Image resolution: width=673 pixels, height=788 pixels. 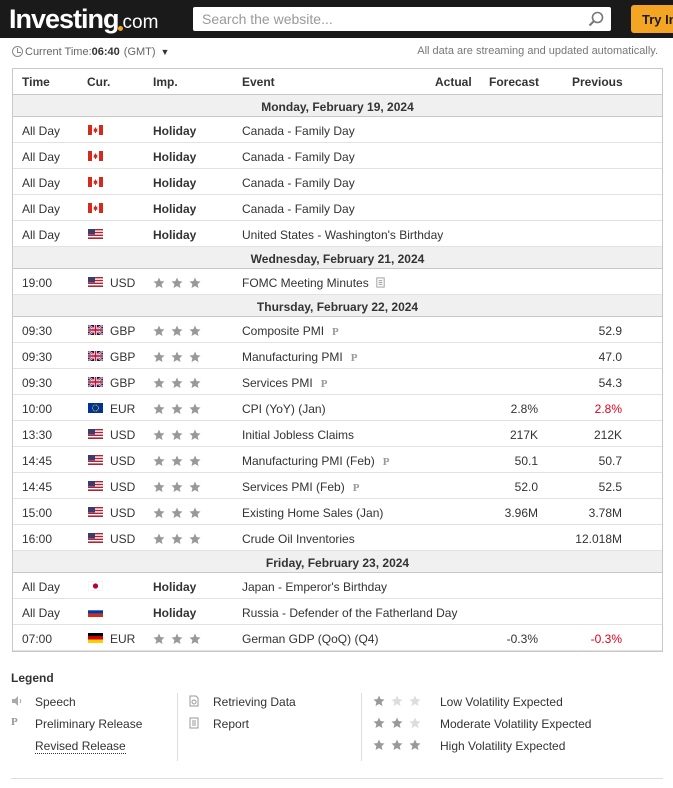 What do you see at coordinates (514, 82) in the screenshot?
I see `col-forecast: Forecast` at bounding box center [514, 82].